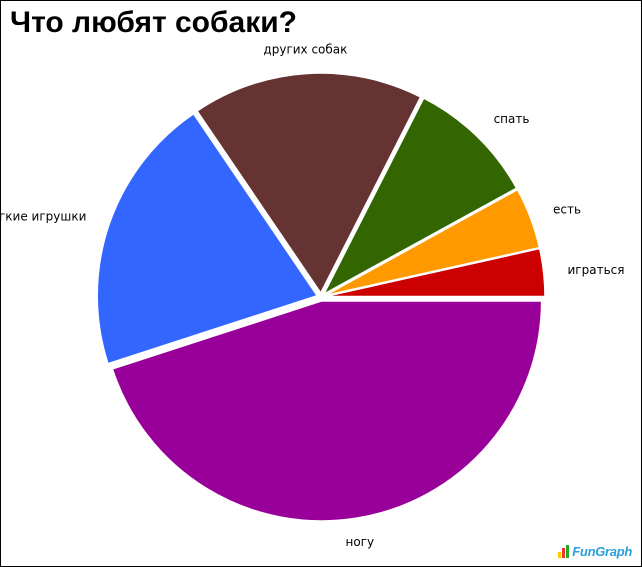 The image size is (642, 567). What do you see at coordinates (305, 49) in the screenshot?
I see `slice-label: других собак` at bounding box center [305, 49].